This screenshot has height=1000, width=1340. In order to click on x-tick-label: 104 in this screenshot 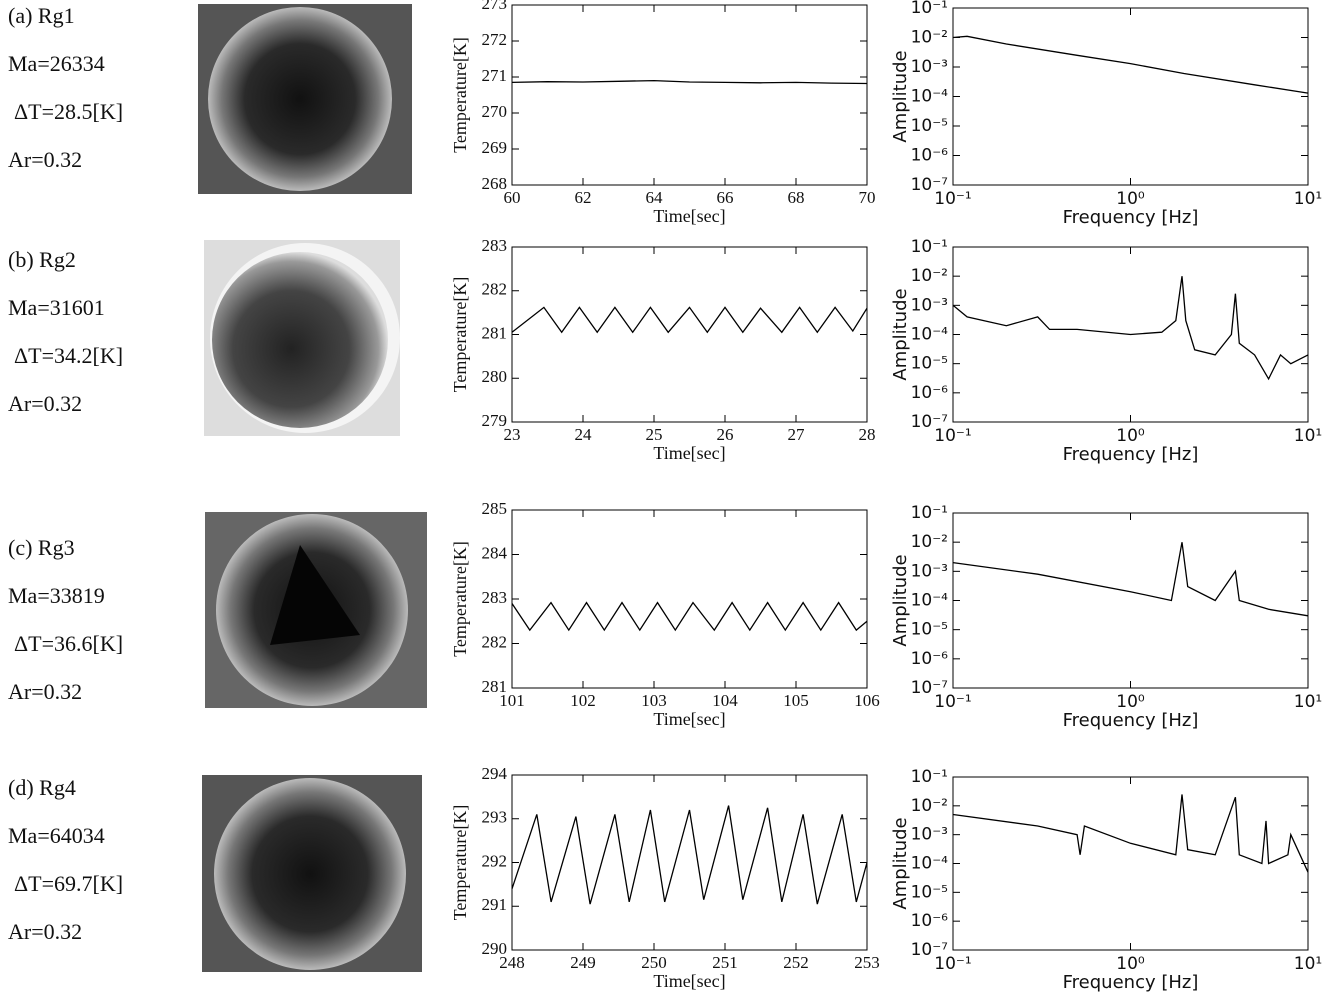, I will do `click(725, 700)`.